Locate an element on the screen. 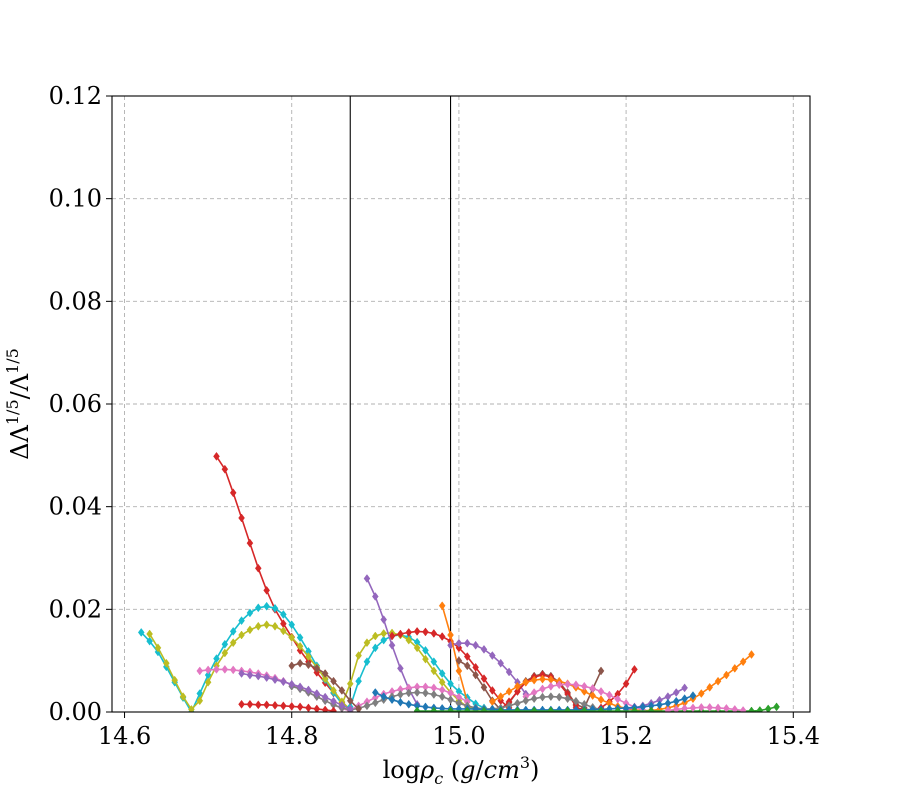 The width and height of the screenshot is (900, 800). y-axis: 0.00 0.02 0.04 0.06 0.08 0.10 0.12 is located at coordinates (80, 404).